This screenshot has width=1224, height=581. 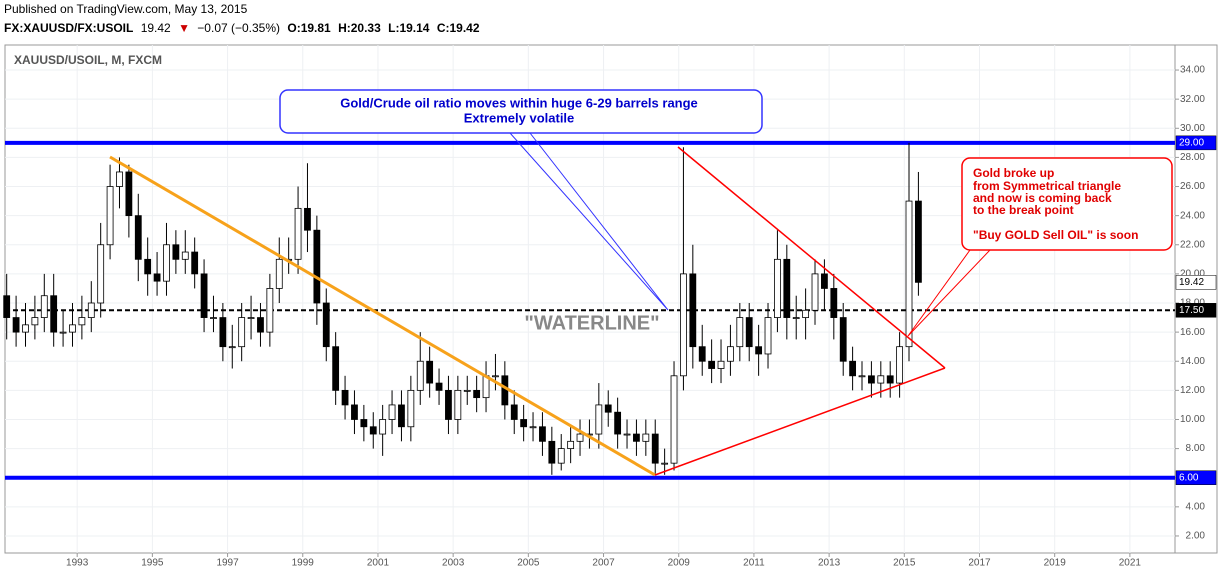 I want to click on waterline-label: "WATERLINE", so click(x=591, y=323).